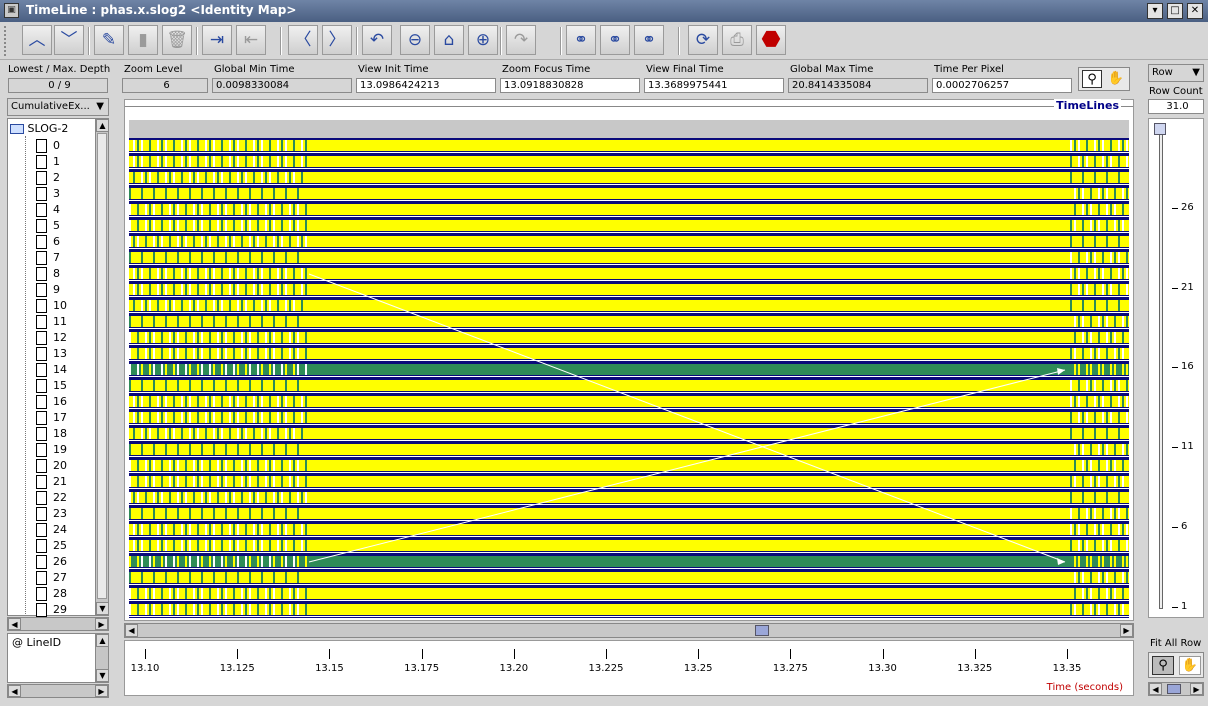 The image size is (1208, 706). I want to click on tree-row-item: 27, so click(61, 579).